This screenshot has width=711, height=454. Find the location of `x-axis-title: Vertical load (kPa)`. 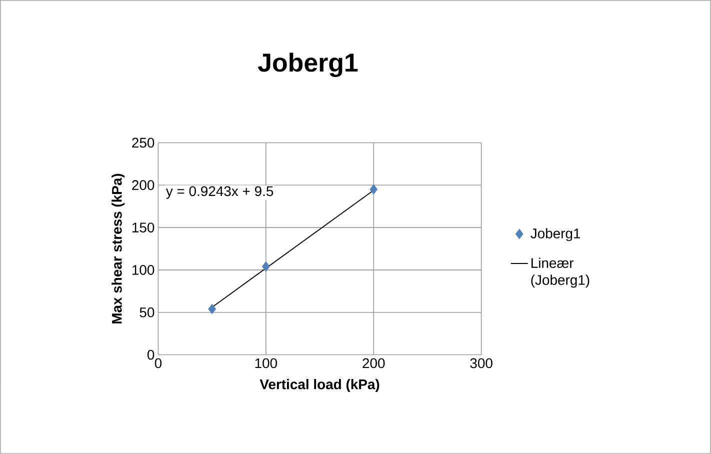

x-axis-title: Vertical load (kPa) is located at coordinates (320, 385).